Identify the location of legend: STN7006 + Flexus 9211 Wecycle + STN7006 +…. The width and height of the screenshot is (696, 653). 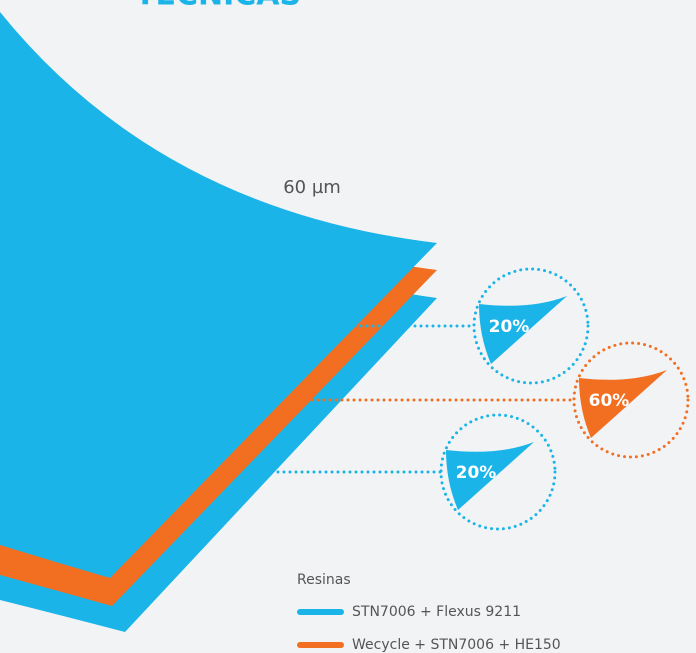
(429, 628).